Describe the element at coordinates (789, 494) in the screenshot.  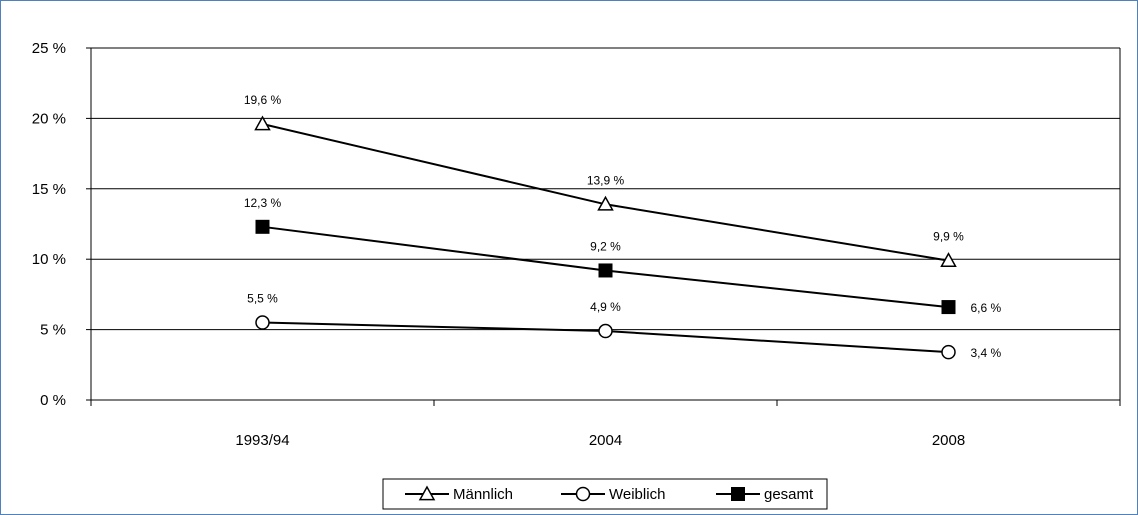
I see `legend-label: gesamt` at that location.